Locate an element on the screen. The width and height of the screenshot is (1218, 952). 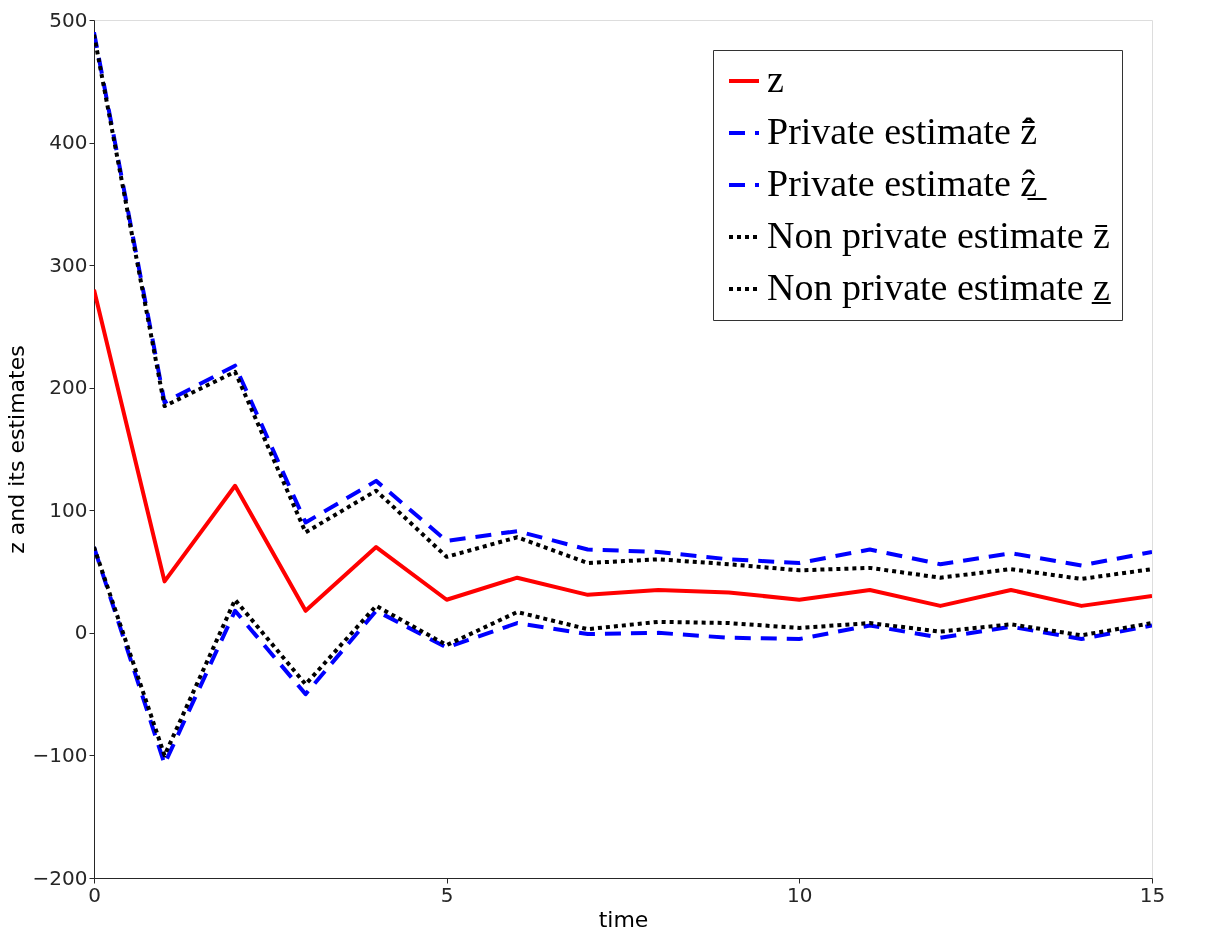
y-tick-label: 100 is located at coordinates (68, 509).